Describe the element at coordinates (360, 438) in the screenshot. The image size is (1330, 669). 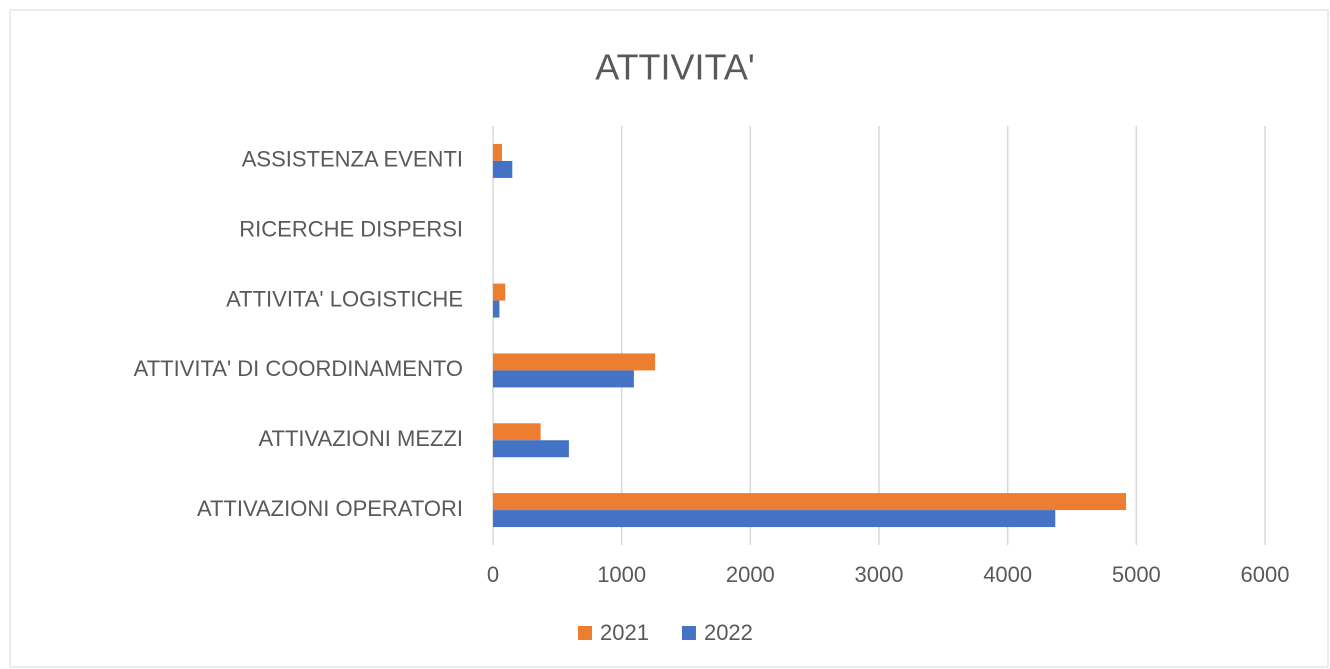
I see `y-tick-label: ATTIVAZIONI MEZZI` at that location.